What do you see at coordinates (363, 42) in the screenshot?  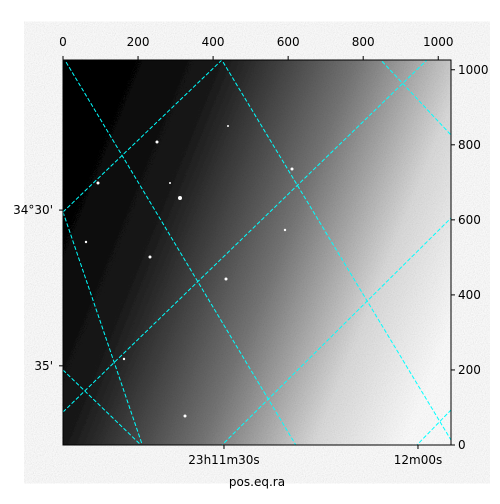 I see `x-tick-label: 800` at bounding box center [363, 42].